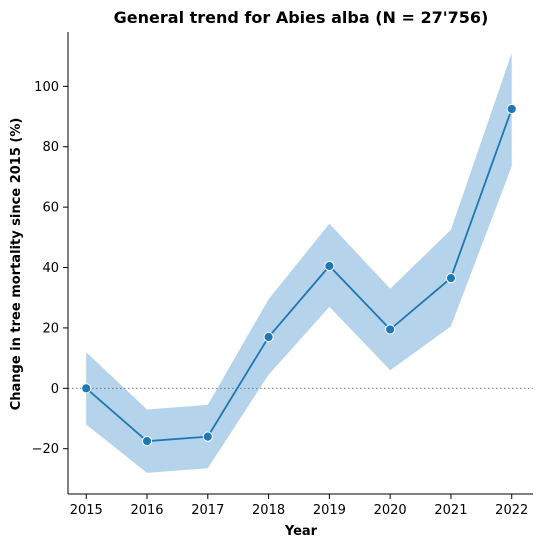 This screenshot has width=543, height=547. Describe the element at coordinates (50, 208) in the screenshot. I see `y-tick-label: 60` at that location.